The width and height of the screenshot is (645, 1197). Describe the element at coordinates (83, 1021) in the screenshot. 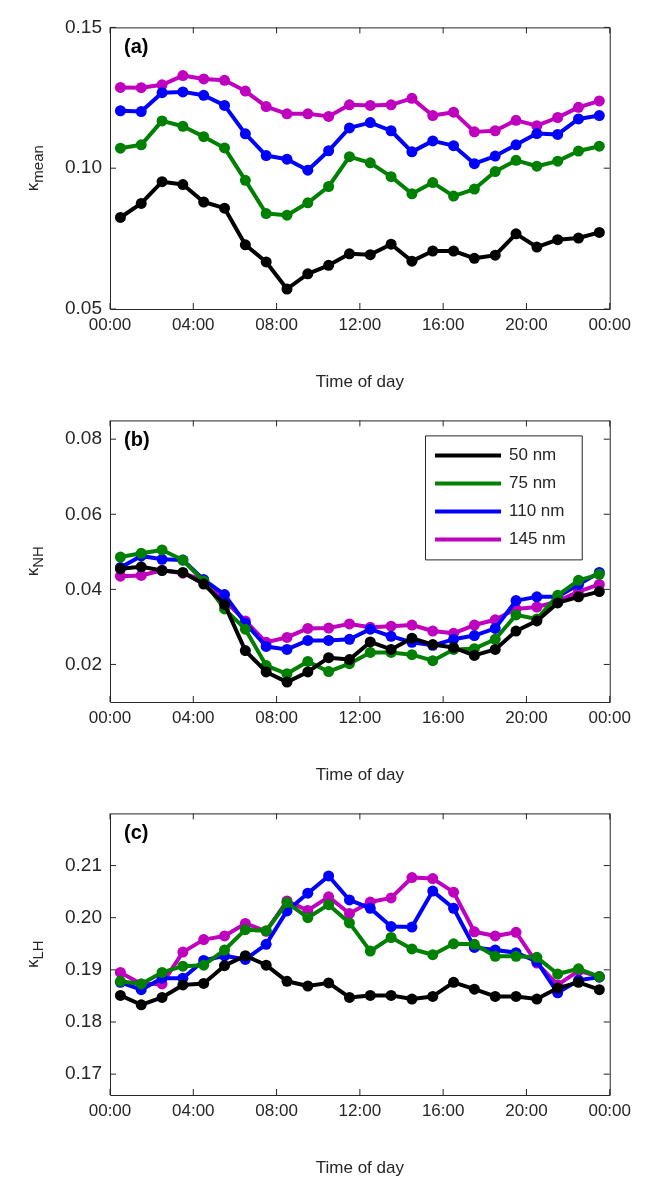

I see `y-tick-label: 0.18` at that location.